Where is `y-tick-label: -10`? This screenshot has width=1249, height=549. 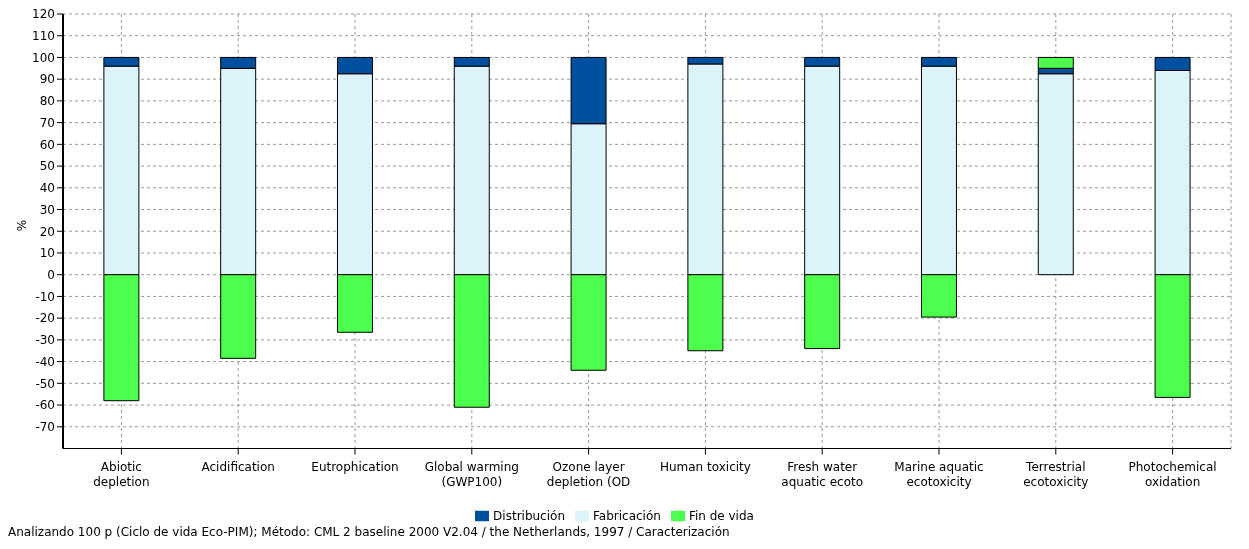
y-tick-label: -10 is located at coordinates (45, 296).